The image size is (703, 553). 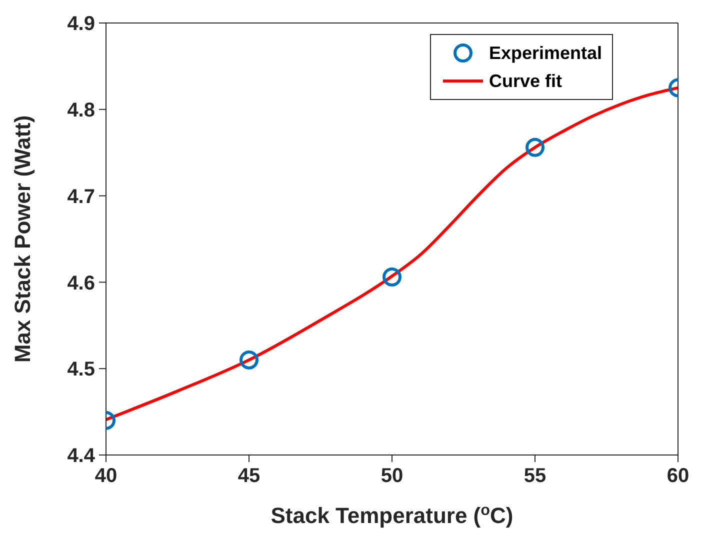 I want to click on x-tick-label: 45, so click(x=249, y=476).